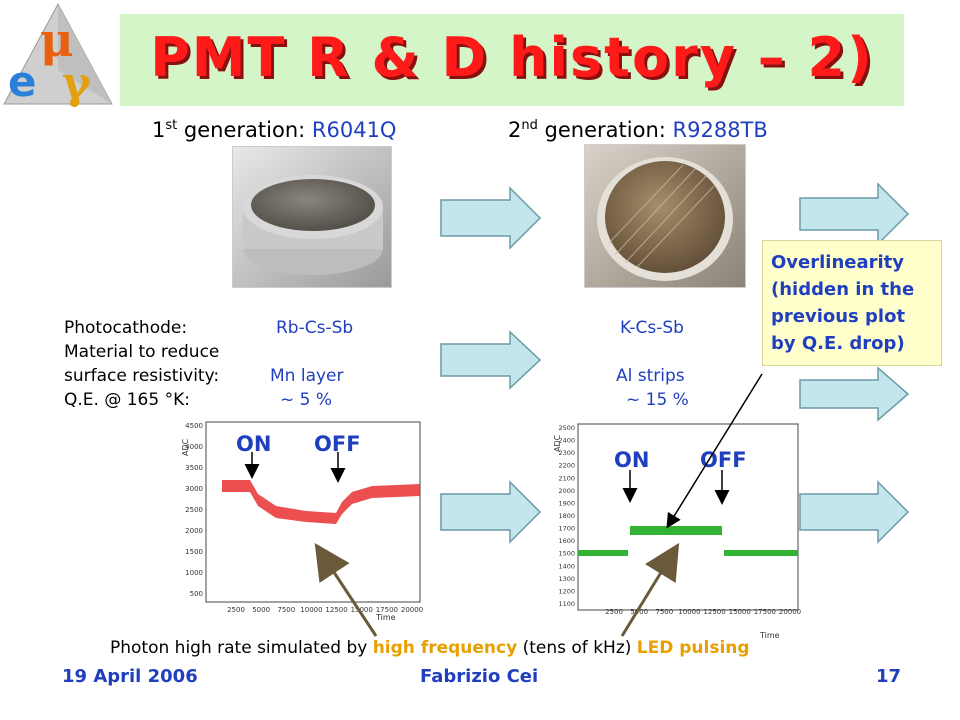  What do you see at coordinates (127, 400) in the screenshot?
I see `qe-label: Q.E. @ 165 °K:` at bounding box center [127, 400].